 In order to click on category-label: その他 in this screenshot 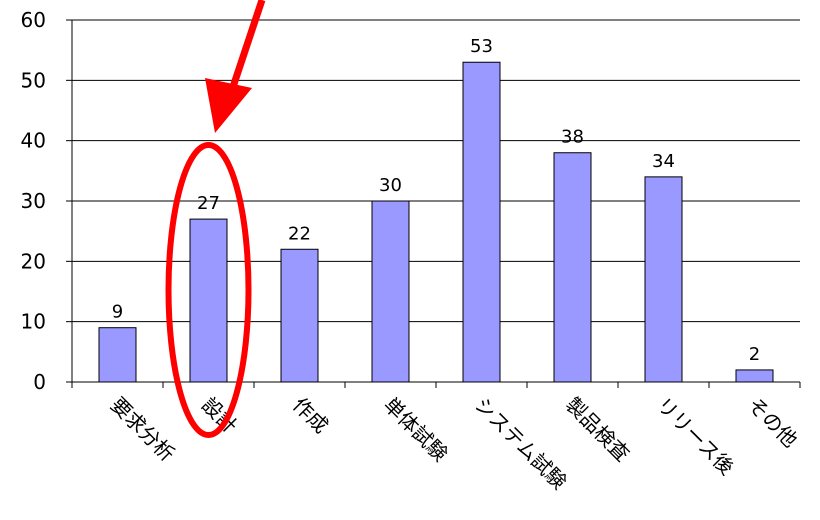, I will do `click(772, 422)`.